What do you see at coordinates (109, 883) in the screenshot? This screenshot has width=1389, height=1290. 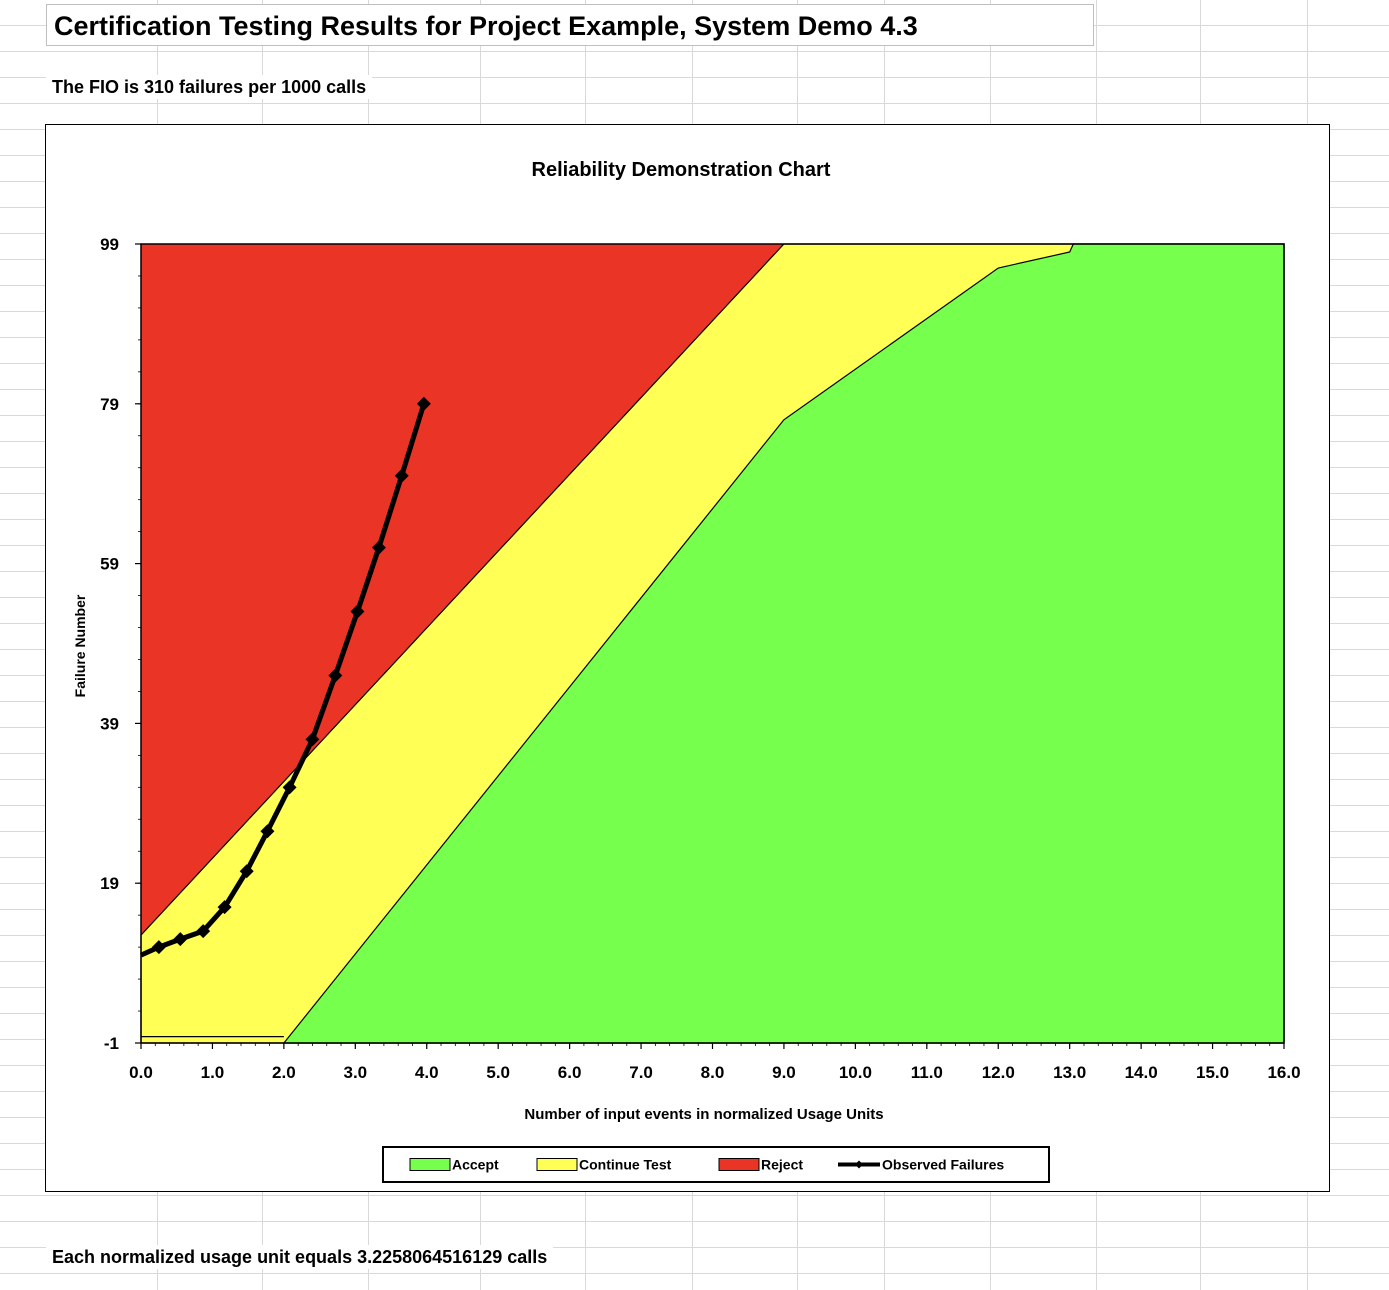 I see `y-tick-label: 19` at bounding box center [109, 883].